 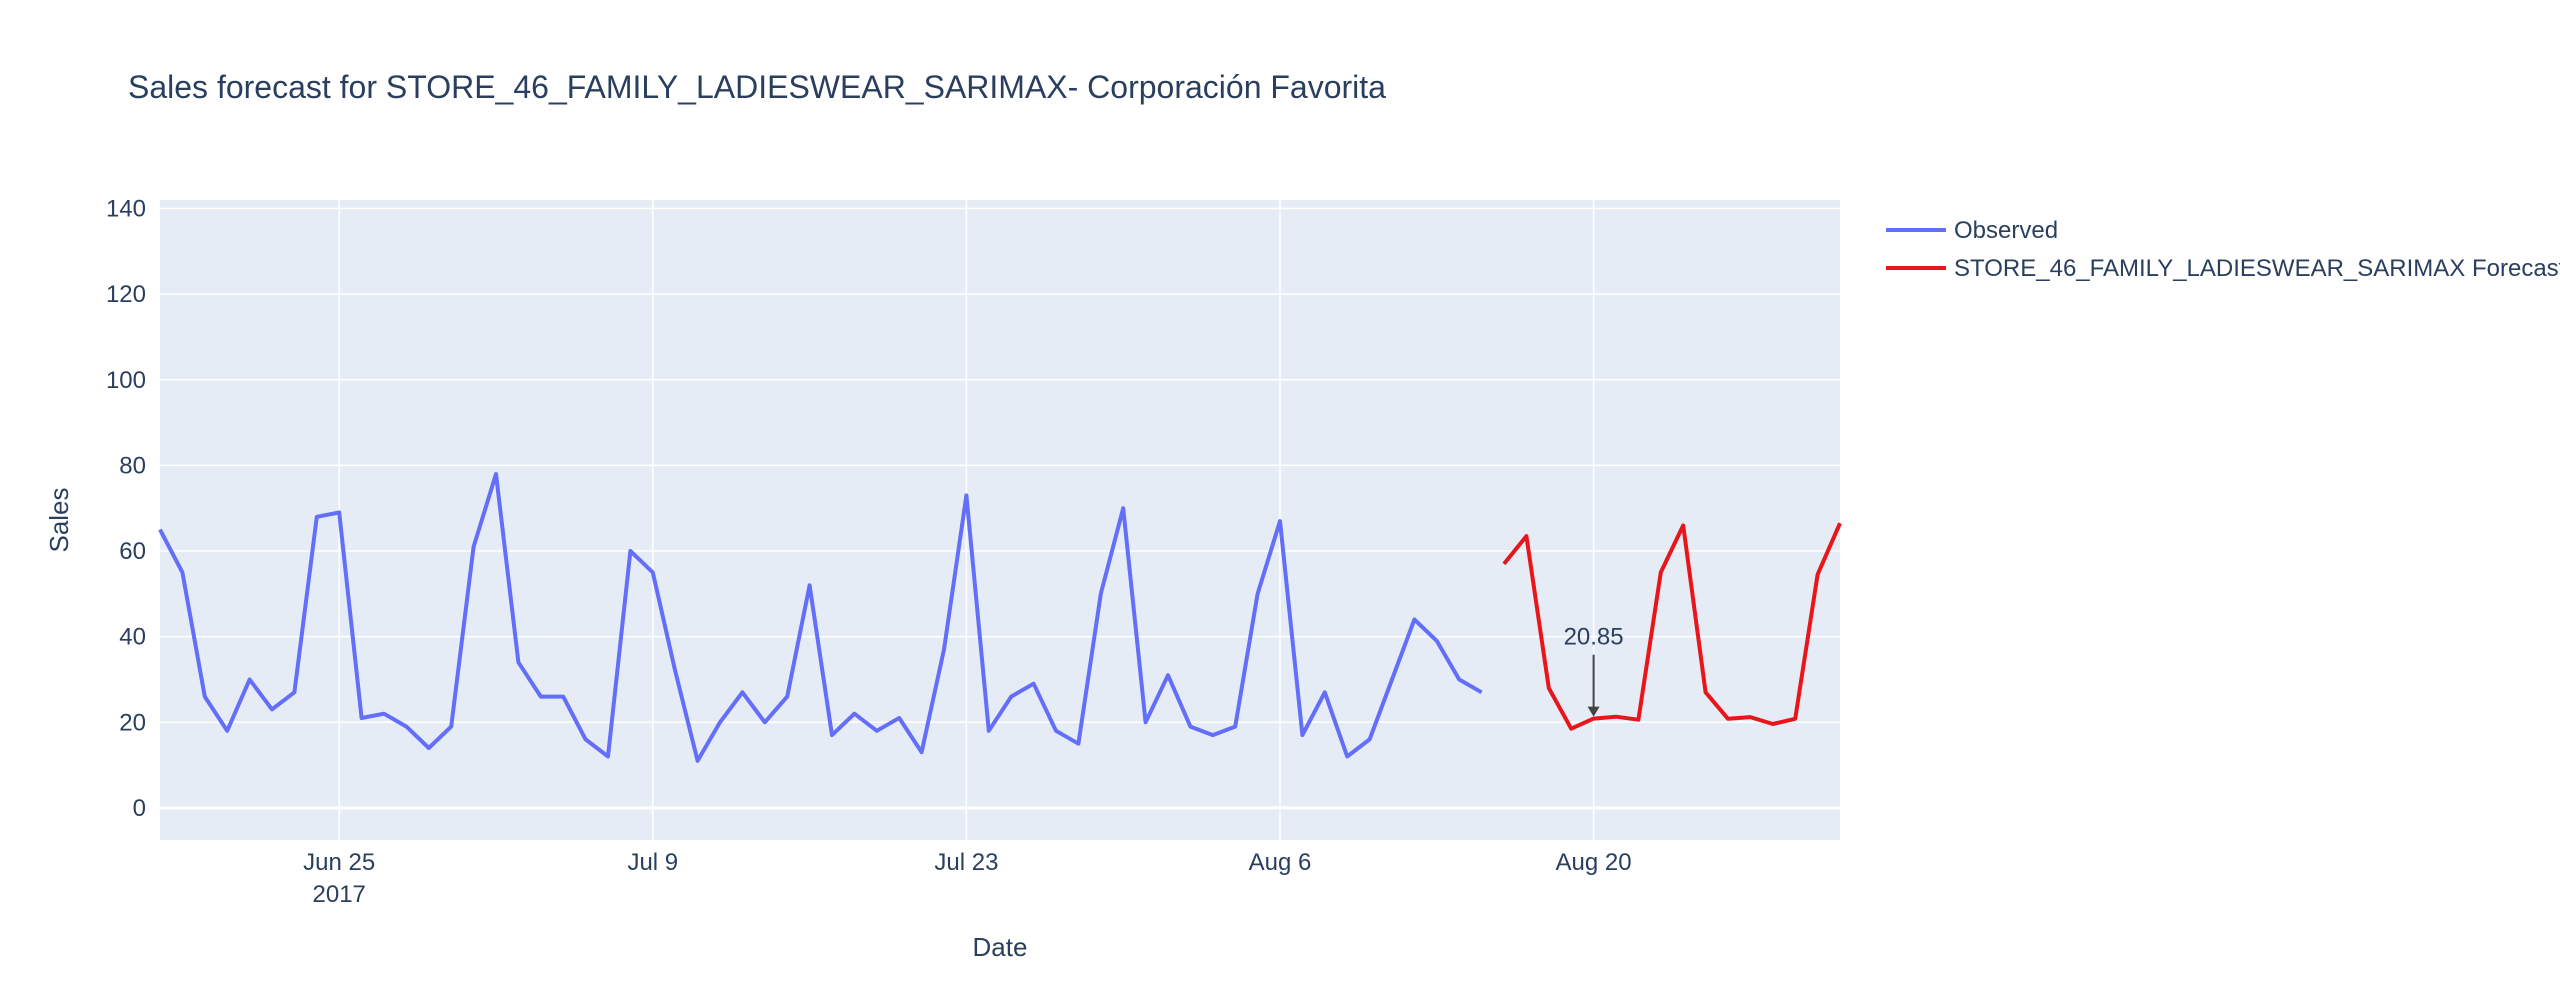 What do you see at coordinates (652, 862) in the screenshot?
I see `x-tick-label: Jul 9` at bounding box center [652, 862].